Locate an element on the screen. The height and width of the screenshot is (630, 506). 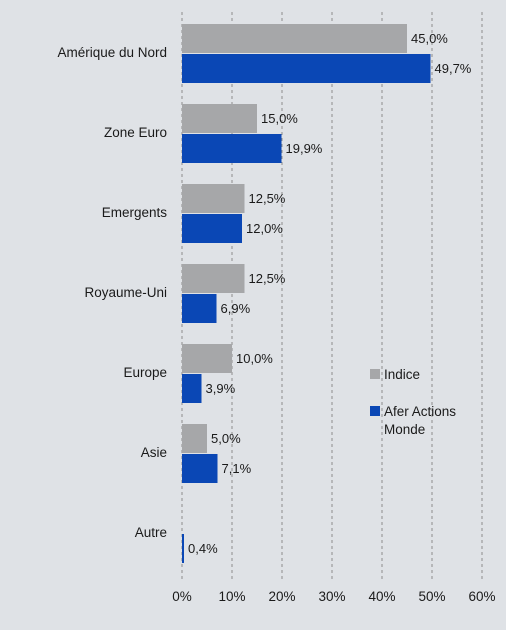
x-axis-ticks: 0% 10% 20% 30% 40% 50% 60% is located at coordinates (333, 596).